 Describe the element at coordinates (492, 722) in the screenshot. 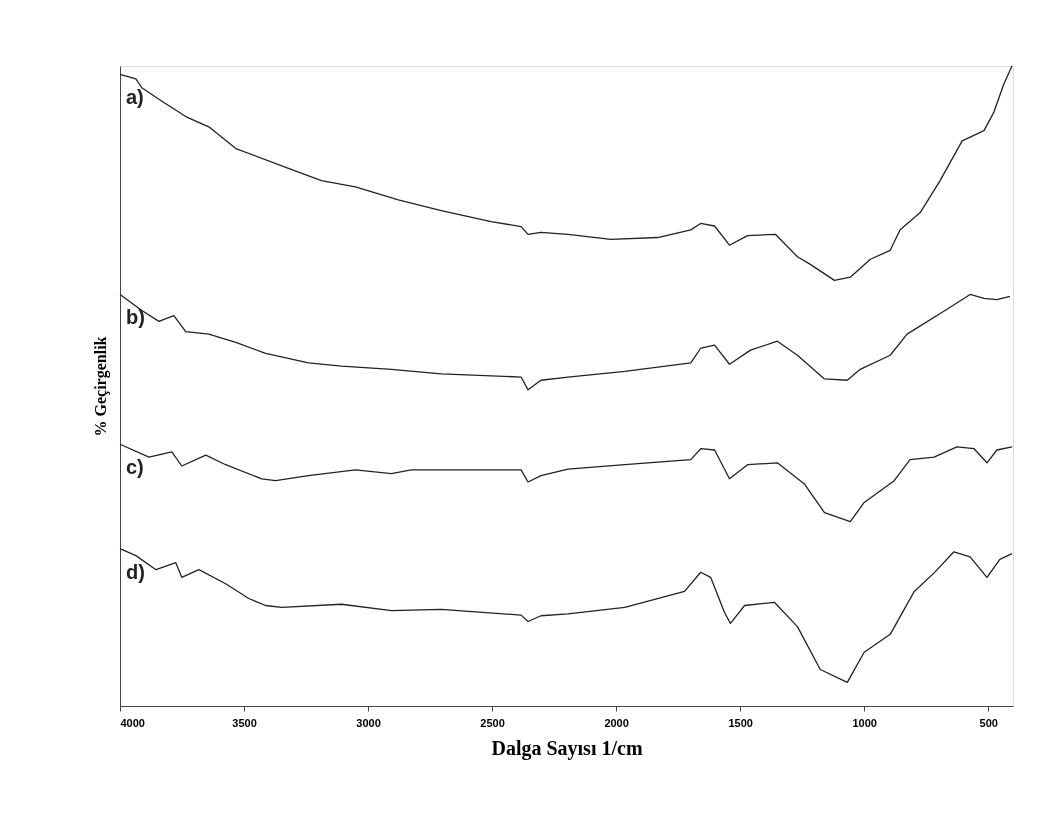

I see `x-tick-label: 2500` at that location.